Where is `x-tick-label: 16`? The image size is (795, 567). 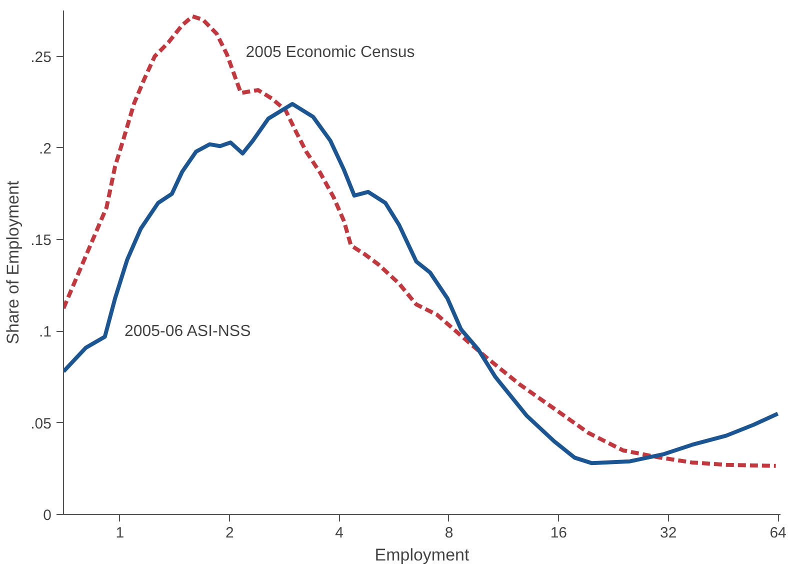
x-tick-label: 16 is located at coordinates (559, 533).